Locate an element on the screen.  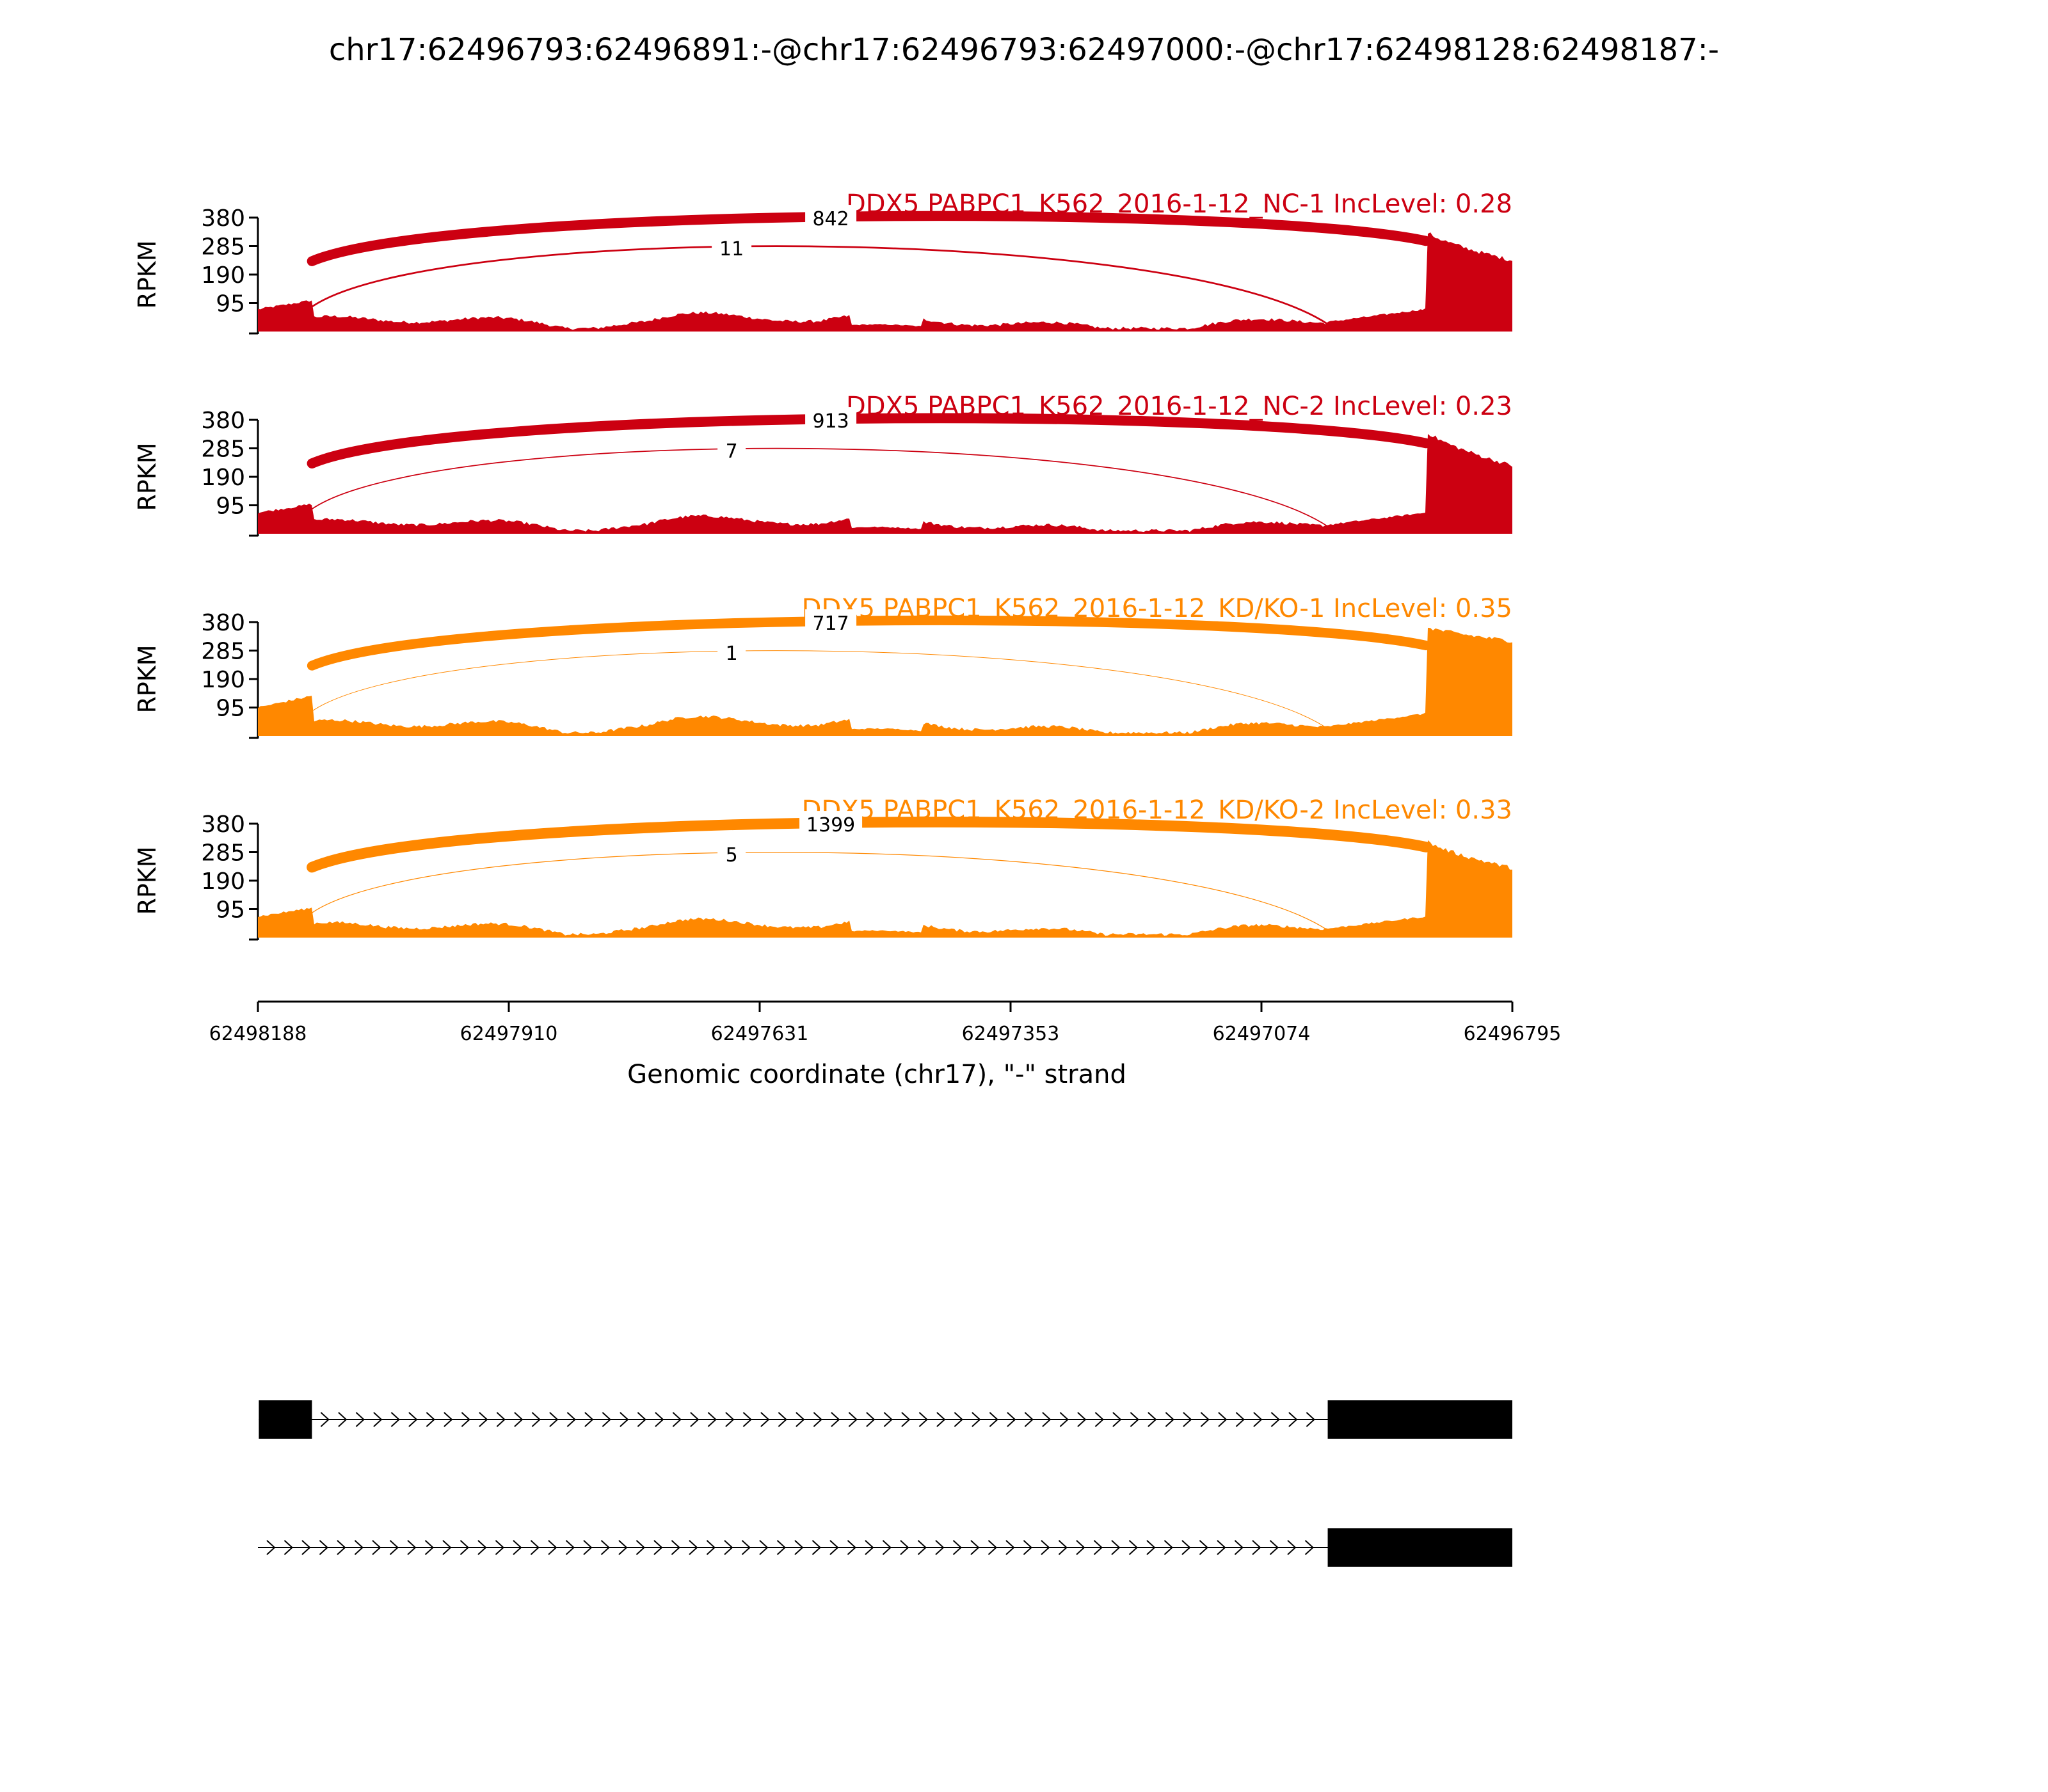
junction-count-label: 1399 is located at coordinates (830, 825).